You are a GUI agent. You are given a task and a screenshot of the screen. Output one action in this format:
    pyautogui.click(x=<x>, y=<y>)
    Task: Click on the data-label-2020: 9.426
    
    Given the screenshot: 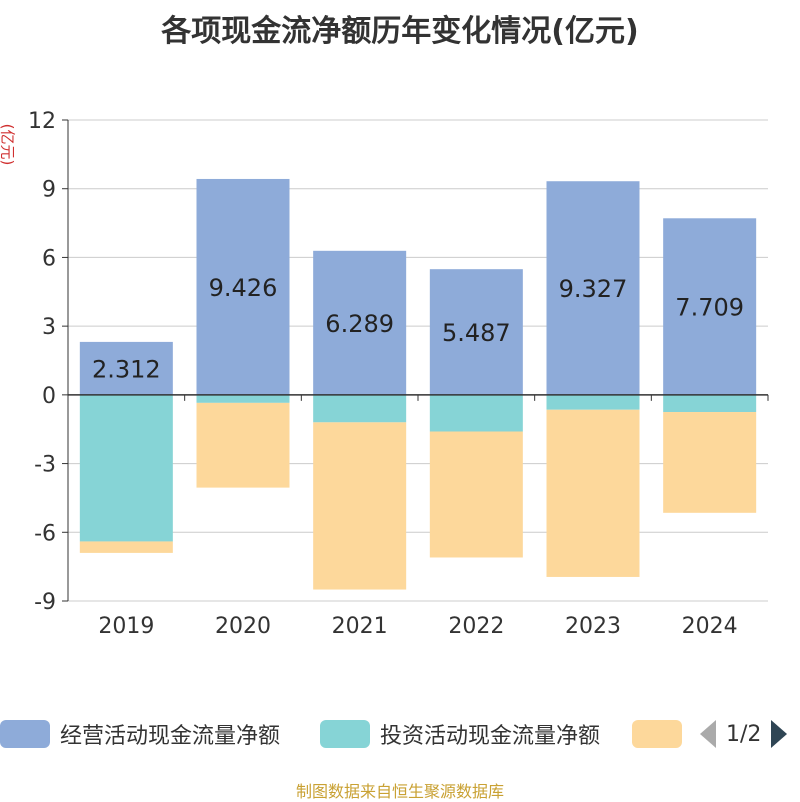 What is the action you would take?
    pyautogui.click(x=243, y=288)
    